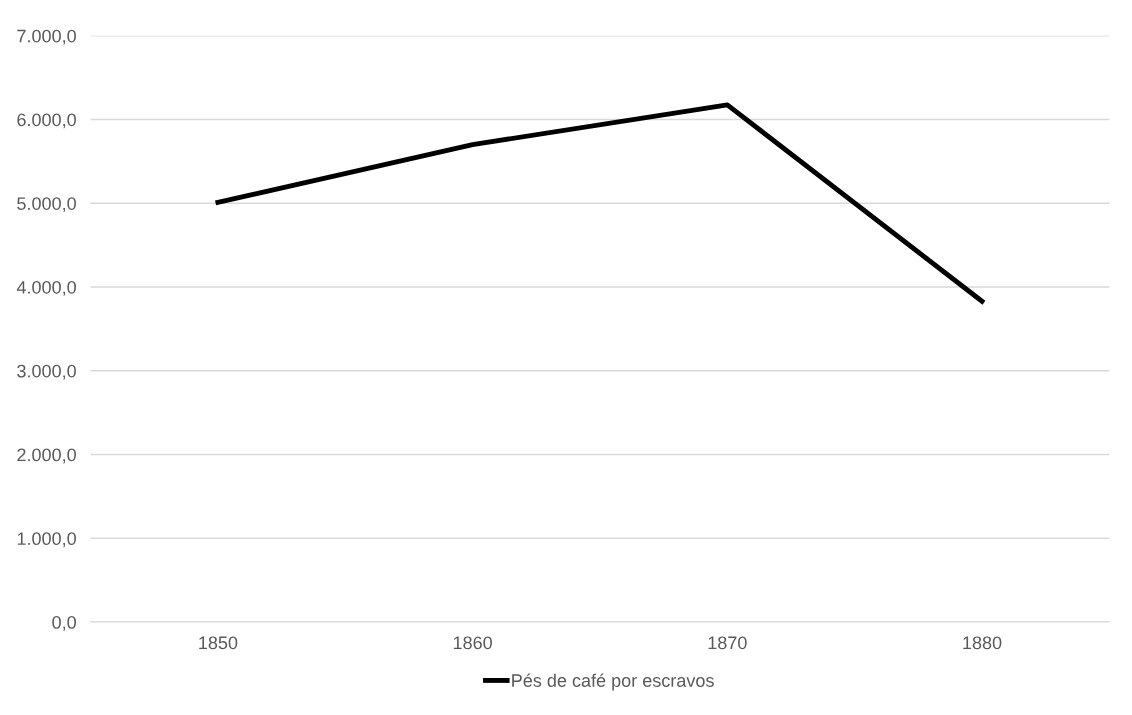 This screenshot has width=1132, height=715. What do you see at coordinates (46, 456) in the screenshot?
I see `y-tick-label: 2.000,0` at bounding box center [46, 456].